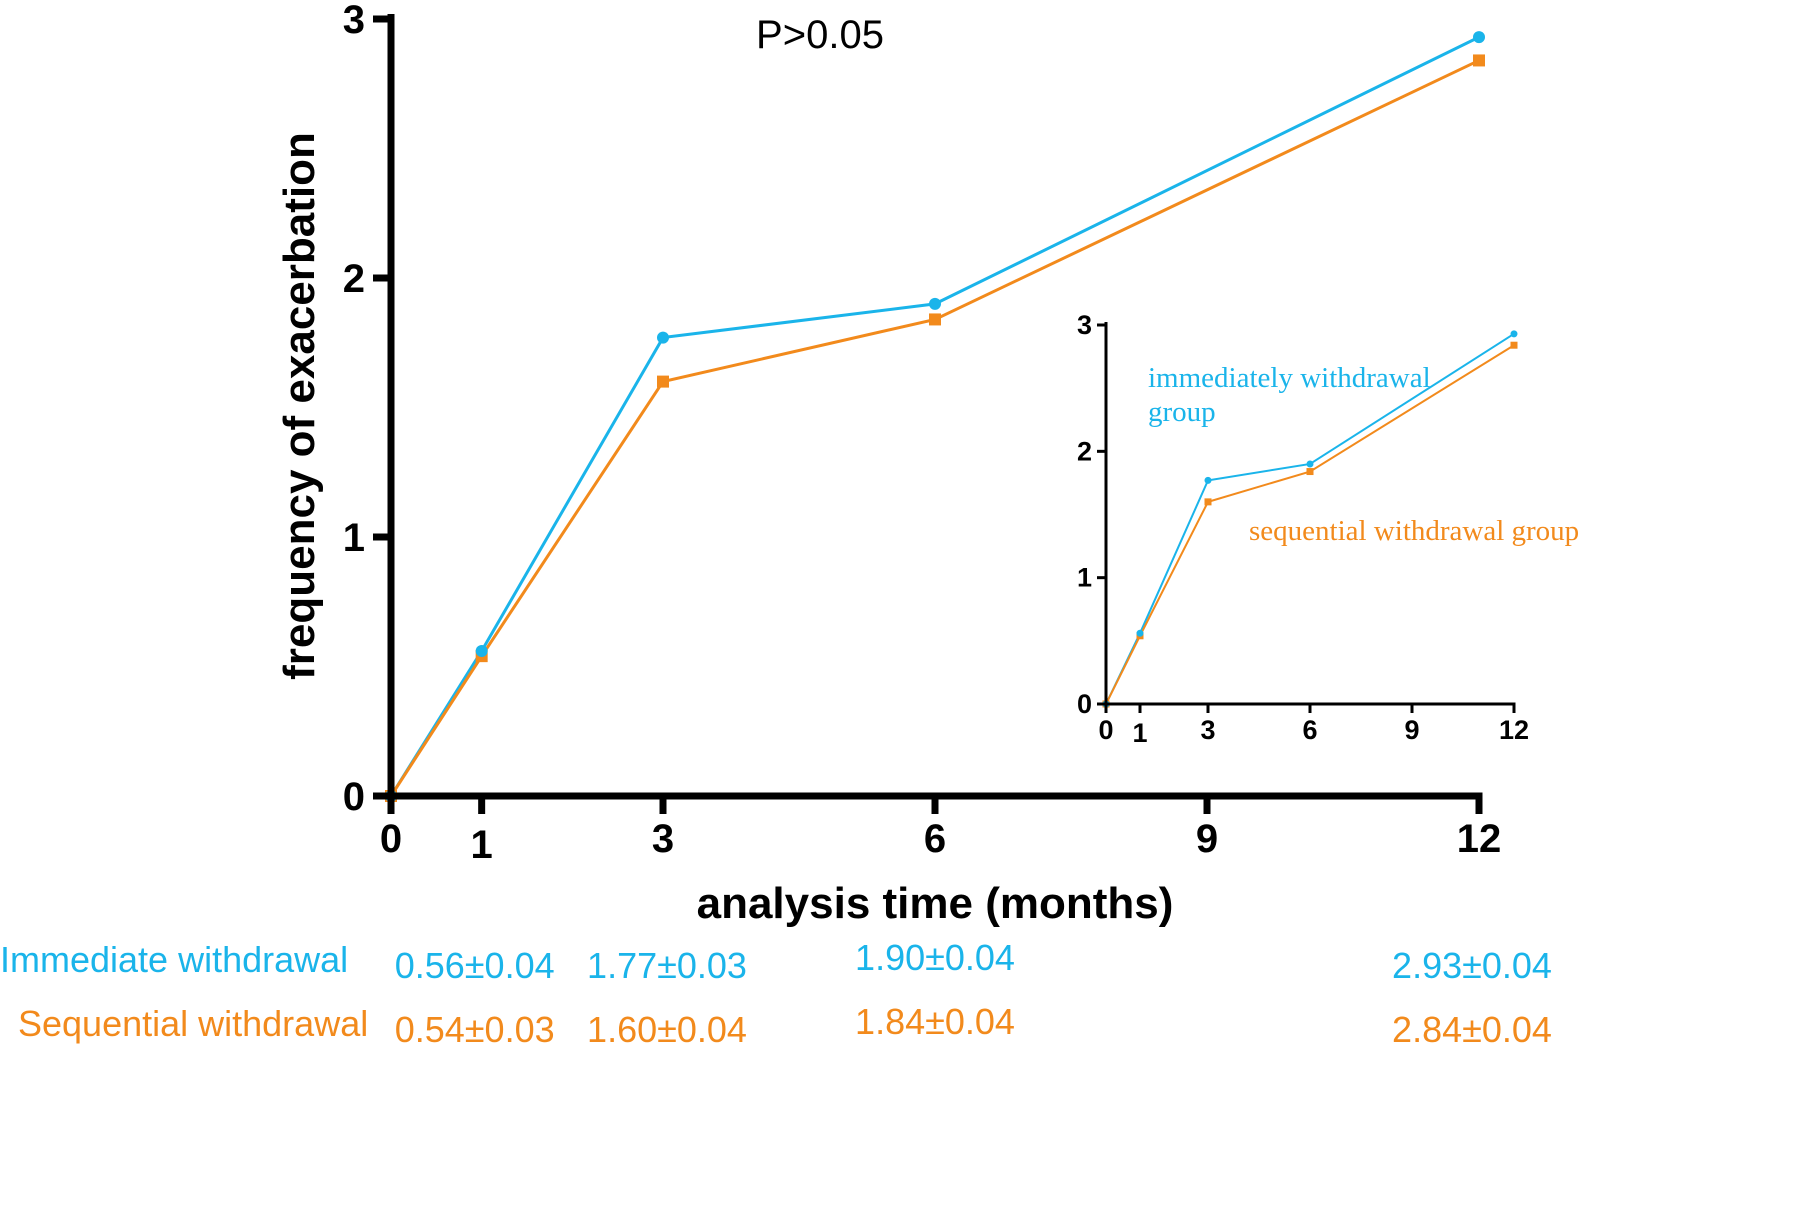 Image resolution: width=1795 pixels, height=1206 pixels. What do you see at coordinates (354, 538) in the screenshot?
I see `main-y-tick-label-1: 1` at bounding box center [354, 538].